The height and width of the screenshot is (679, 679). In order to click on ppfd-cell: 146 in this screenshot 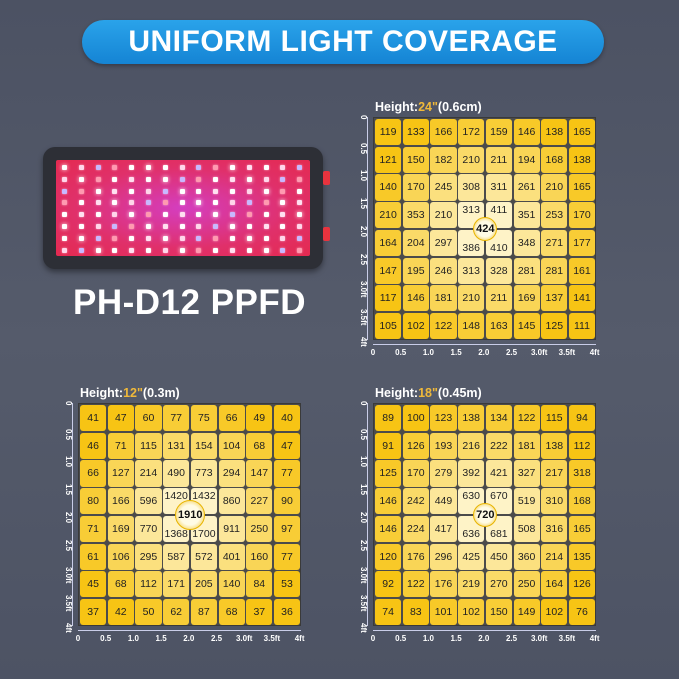, I will do `click(415, 298)`.